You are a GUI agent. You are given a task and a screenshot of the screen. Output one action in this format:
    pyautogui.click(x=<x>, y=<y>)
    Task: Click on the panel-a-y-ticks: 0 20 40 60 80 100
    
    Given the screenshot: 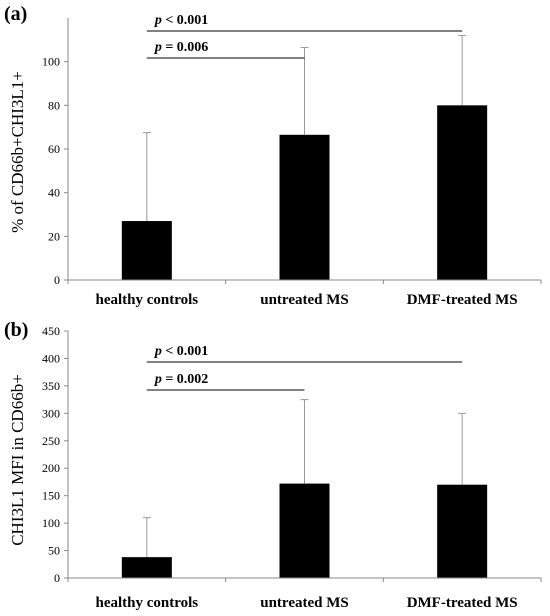 What is the action you would take?
    pyautogui.click(x=55, y=171)
    